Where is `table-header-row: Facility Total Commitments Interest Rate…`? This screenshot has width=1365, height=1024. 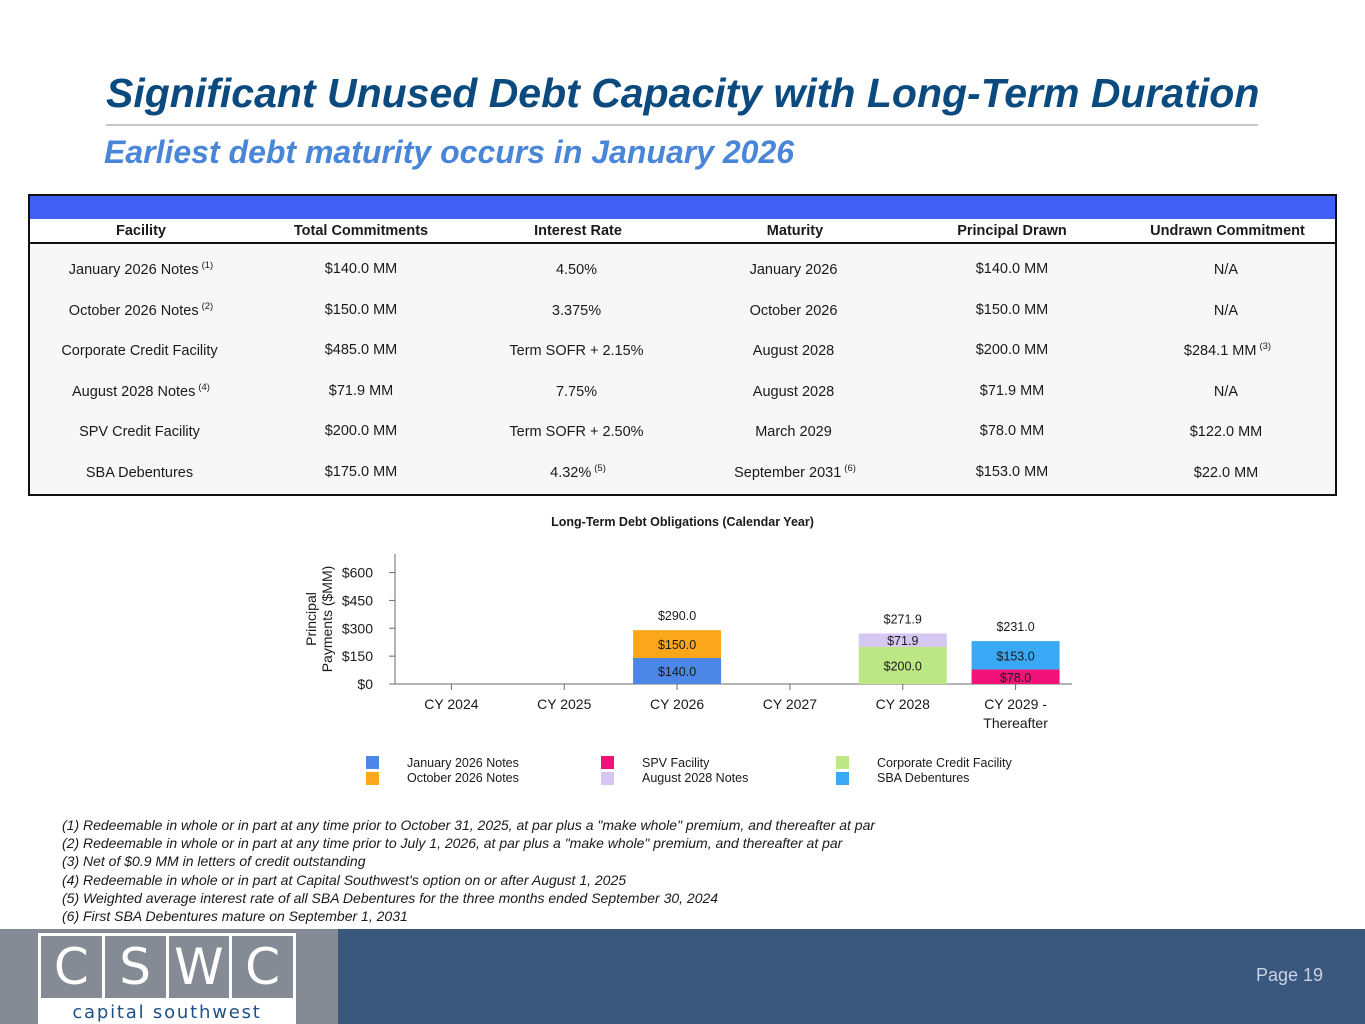
table-header-row: Facility Total Commitments Interest Rate… is located at coordinates (682, 231).